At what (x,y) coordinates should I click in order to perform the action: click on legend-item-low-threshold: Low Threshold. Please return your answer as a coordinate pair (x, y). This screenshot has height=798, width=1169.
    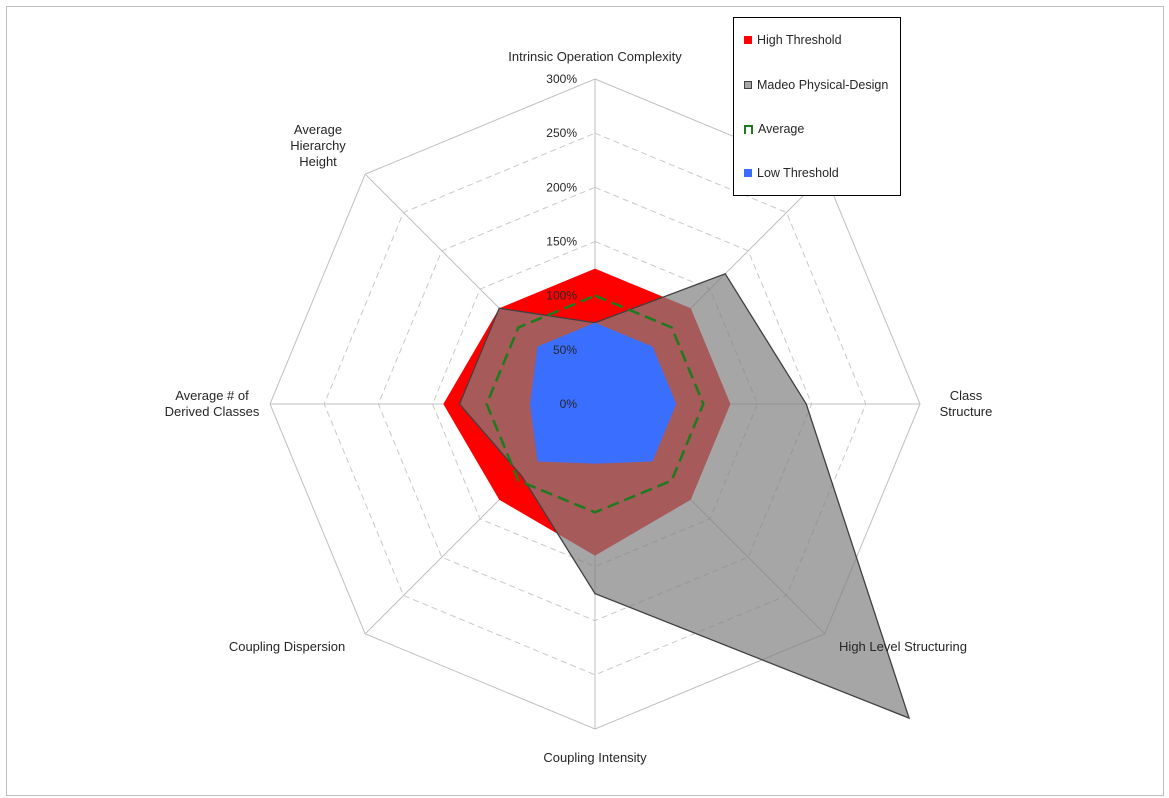
    Looking at the image, I should click on (791, 173).